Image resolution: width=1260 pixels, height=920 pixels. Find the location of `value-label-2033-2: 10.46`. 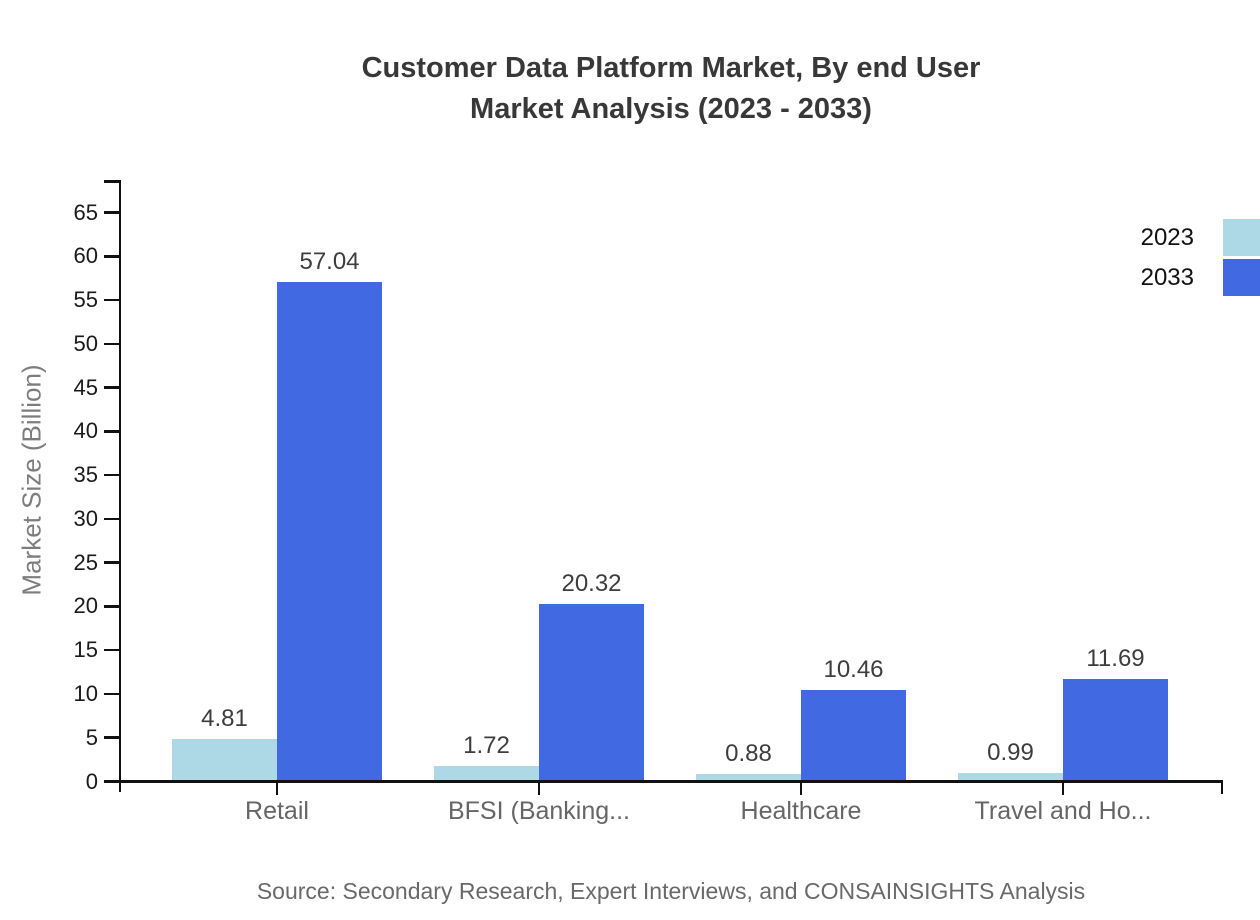

value-label-2033-2: 10.46 is located at coordinates (853, 669).